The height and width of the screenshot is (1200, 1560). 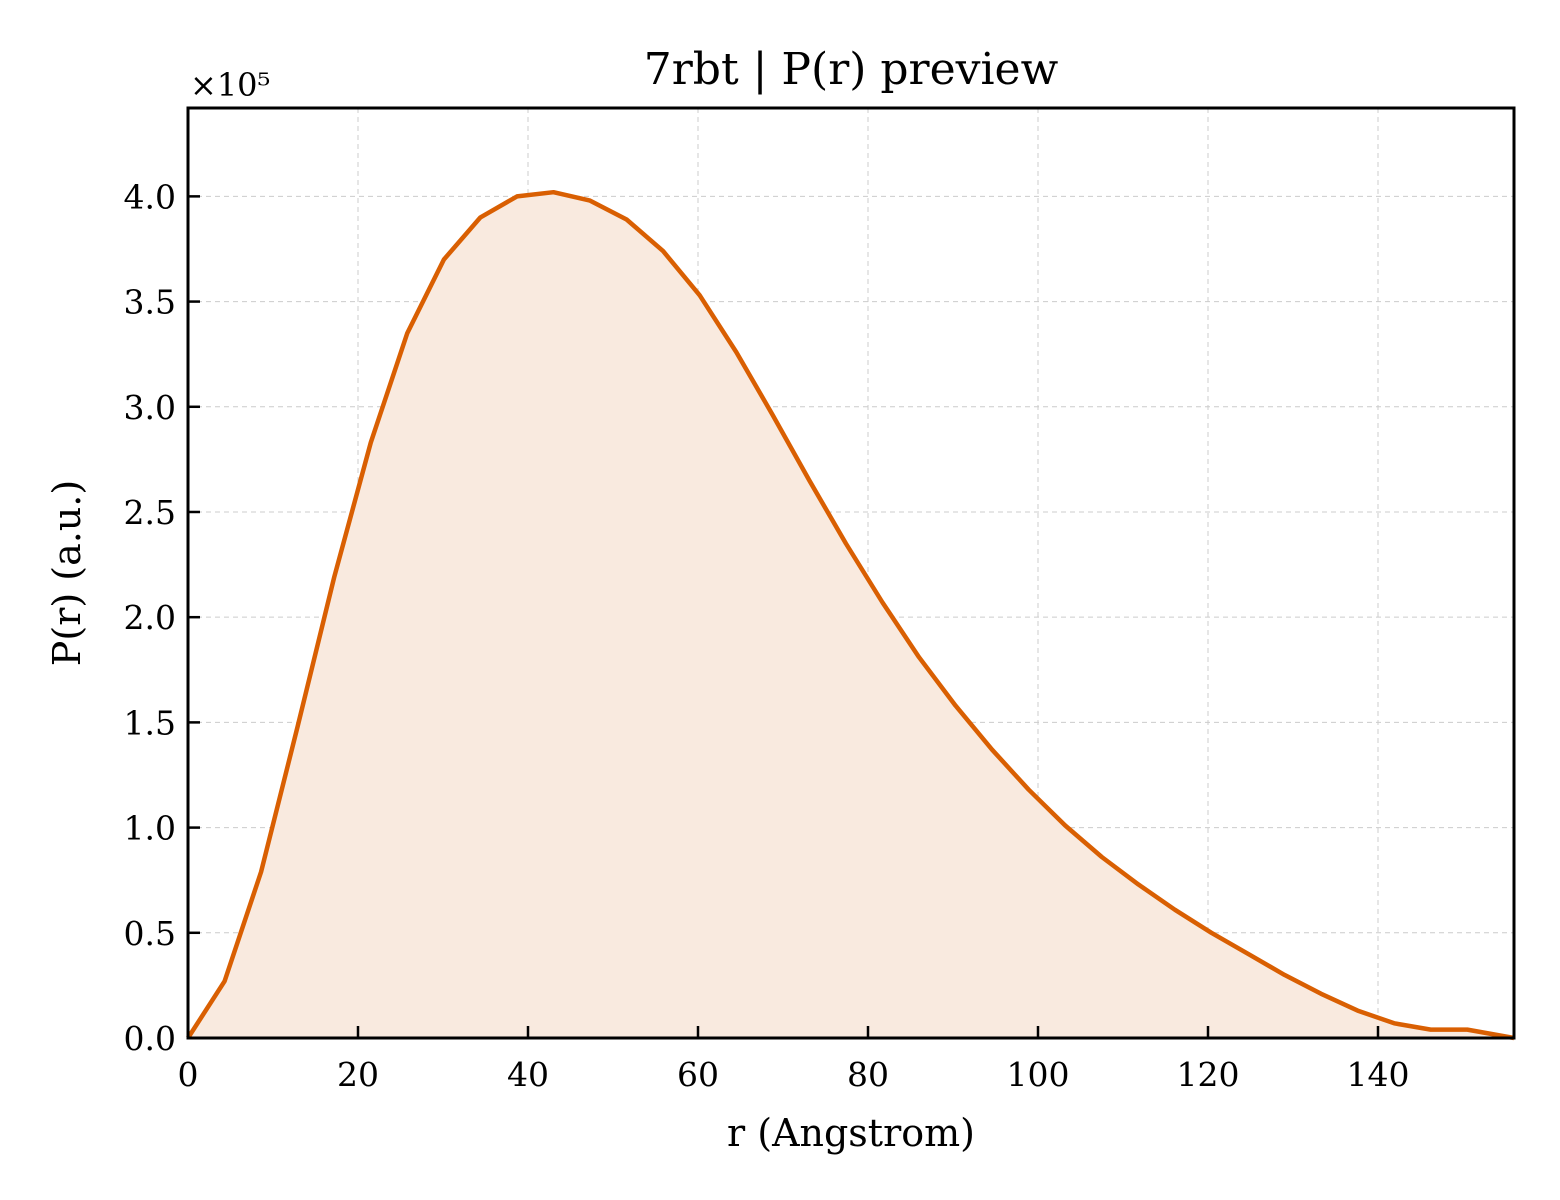 What do you see at coordinates (358, 1074) in the screenshot?
I see `x-tick-label: 20` at bounding box center [358, 1074].